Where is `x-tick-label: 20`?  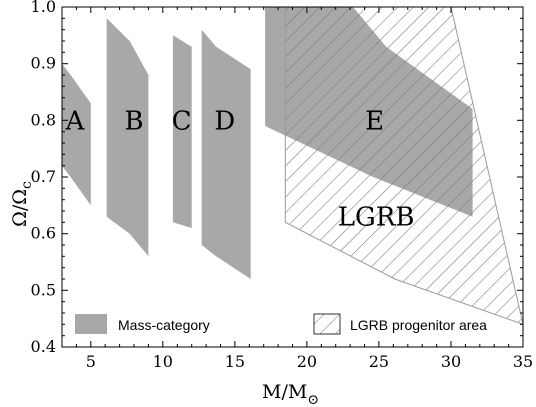
x-tick-label: 20 is located at coordinates (307, 361).